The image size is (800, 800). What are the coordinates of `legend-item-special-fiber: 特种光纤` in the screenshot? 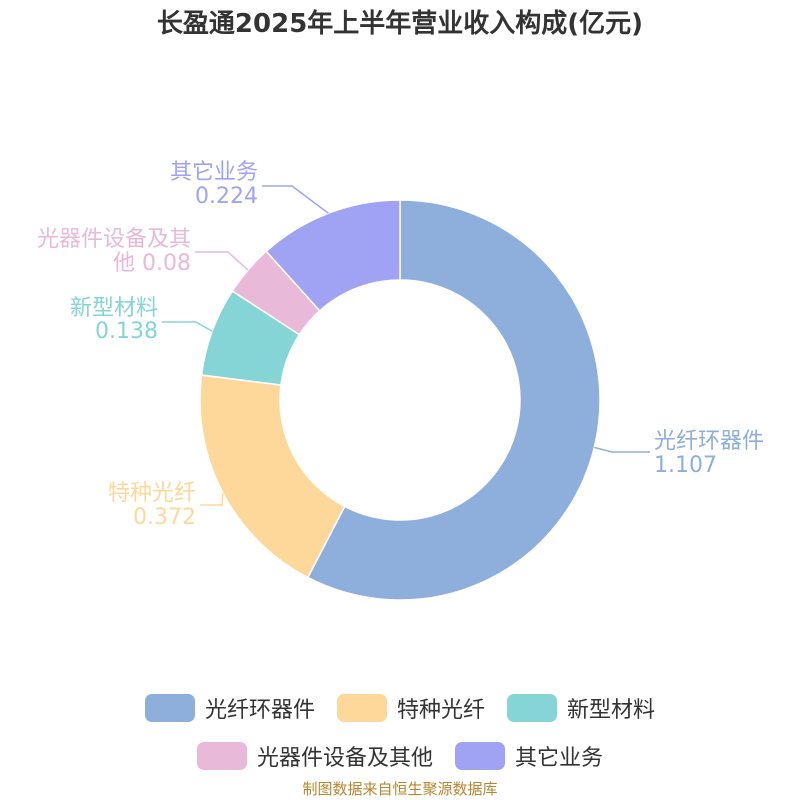 It's located at (410, 708).